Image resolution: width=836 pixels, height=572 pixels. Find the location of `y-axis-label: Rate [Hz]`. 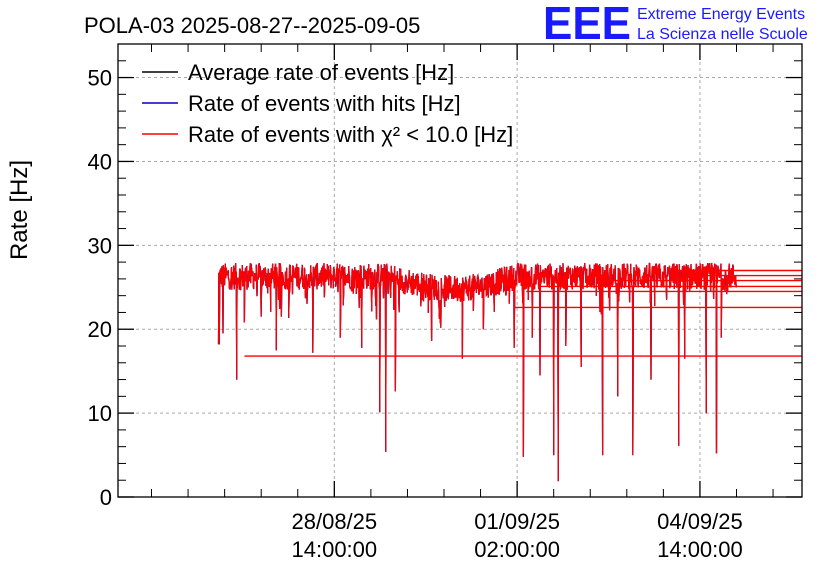

y-axis-label: Rate [Hz] is located at coordinates (19, 210).